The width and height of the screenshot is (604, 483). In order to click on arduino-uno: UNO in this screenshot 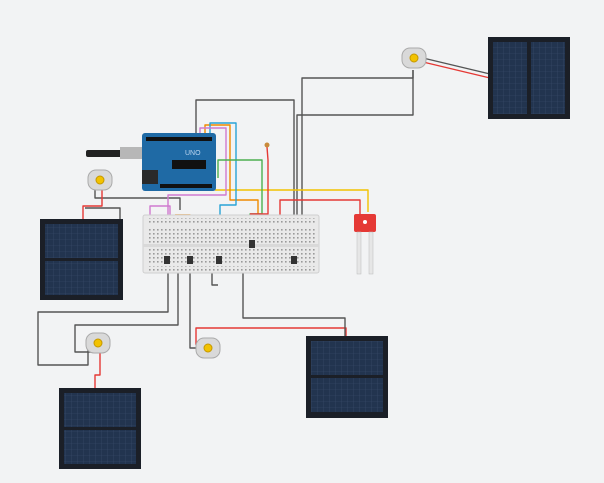, I will do `click(151, 162)`.